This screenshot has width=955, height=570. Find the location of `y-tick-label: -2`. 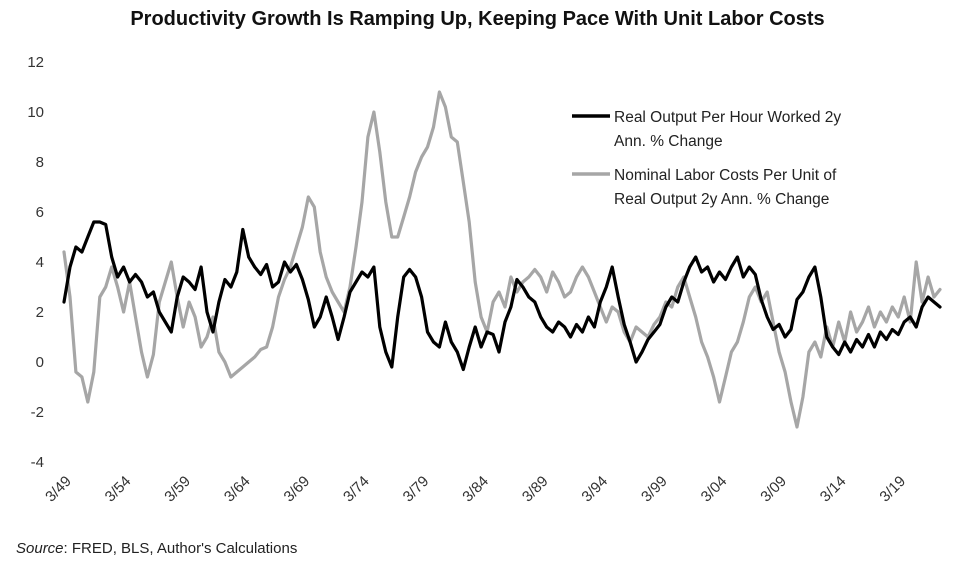

y-tick-label: -2 is located at coordinates (37, 412).